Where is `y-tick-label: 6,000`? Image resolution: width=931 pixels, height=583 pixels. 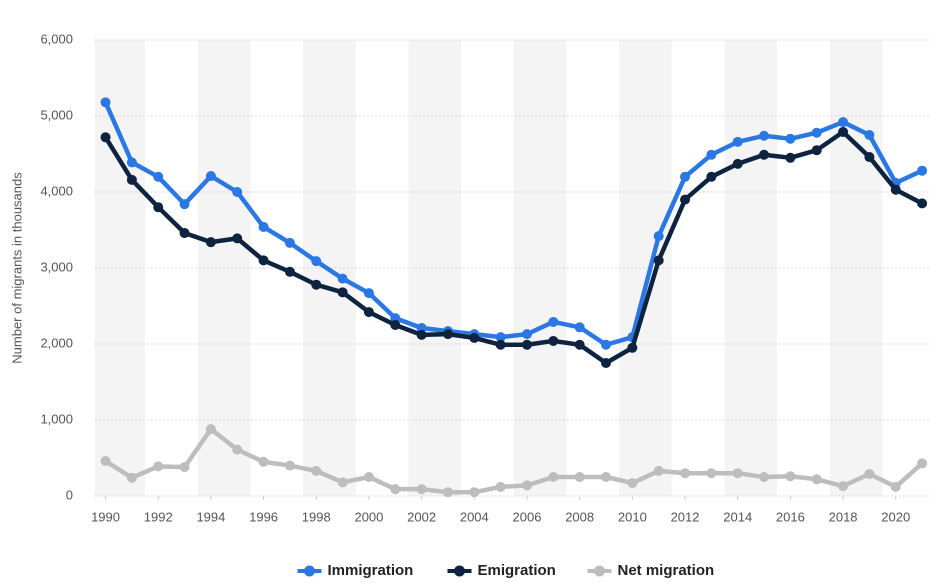 y-tick-label: 6,000 is located at coordinates (56, 38).